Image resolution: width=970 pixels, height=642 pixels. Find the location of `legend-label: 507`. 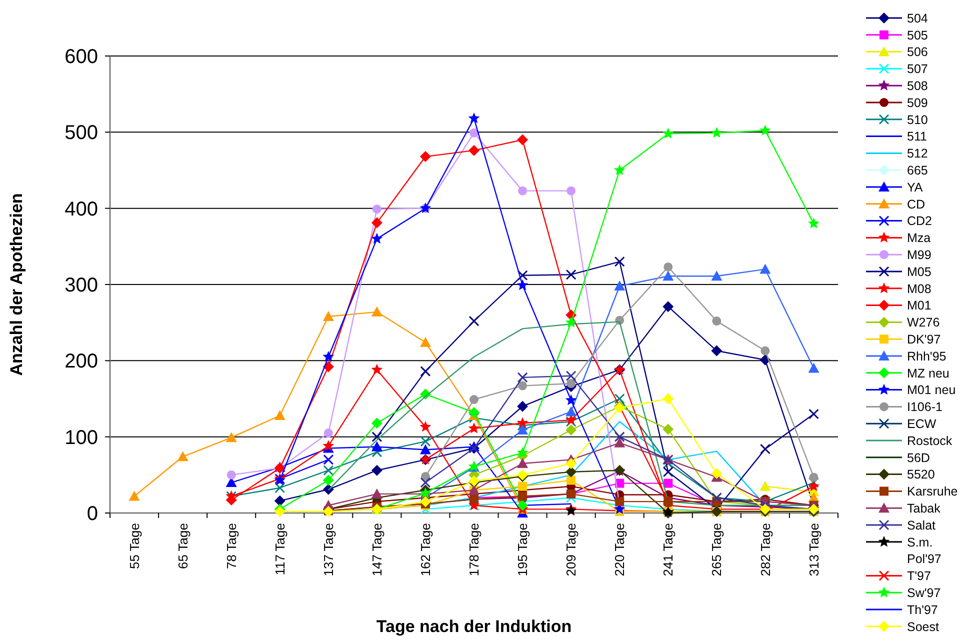

legend-label: 507 is located at coordinates (917, 69).